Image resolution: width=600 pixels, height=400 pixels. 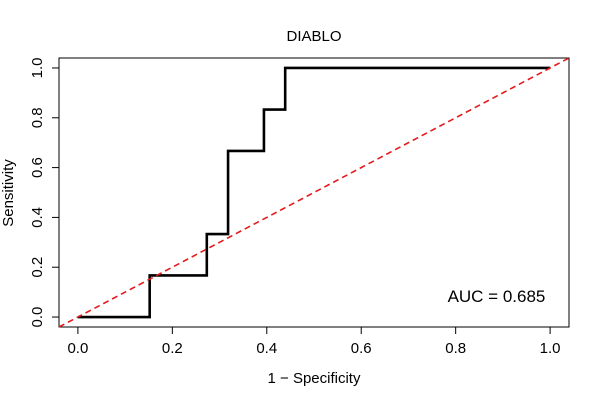 I want to click on y-tick-label: 0.6, so click(x=37, y=167).